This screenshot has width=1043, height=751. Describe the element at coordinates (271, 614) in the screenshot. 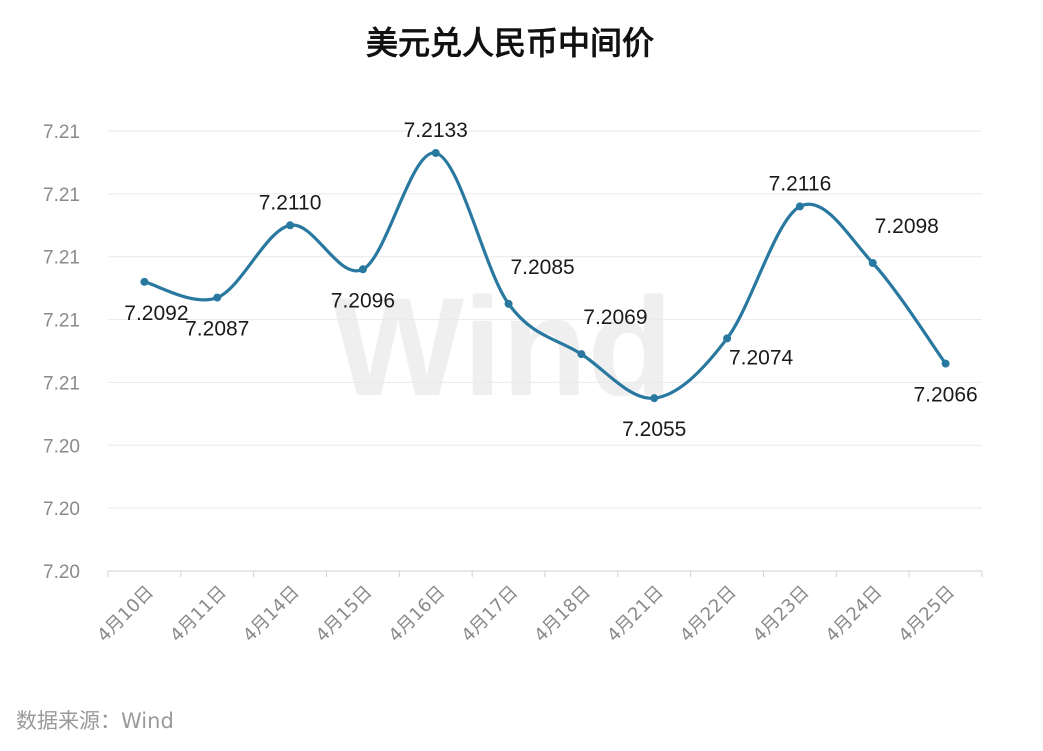

I see `x-tick-label: 4月14日` at that location.